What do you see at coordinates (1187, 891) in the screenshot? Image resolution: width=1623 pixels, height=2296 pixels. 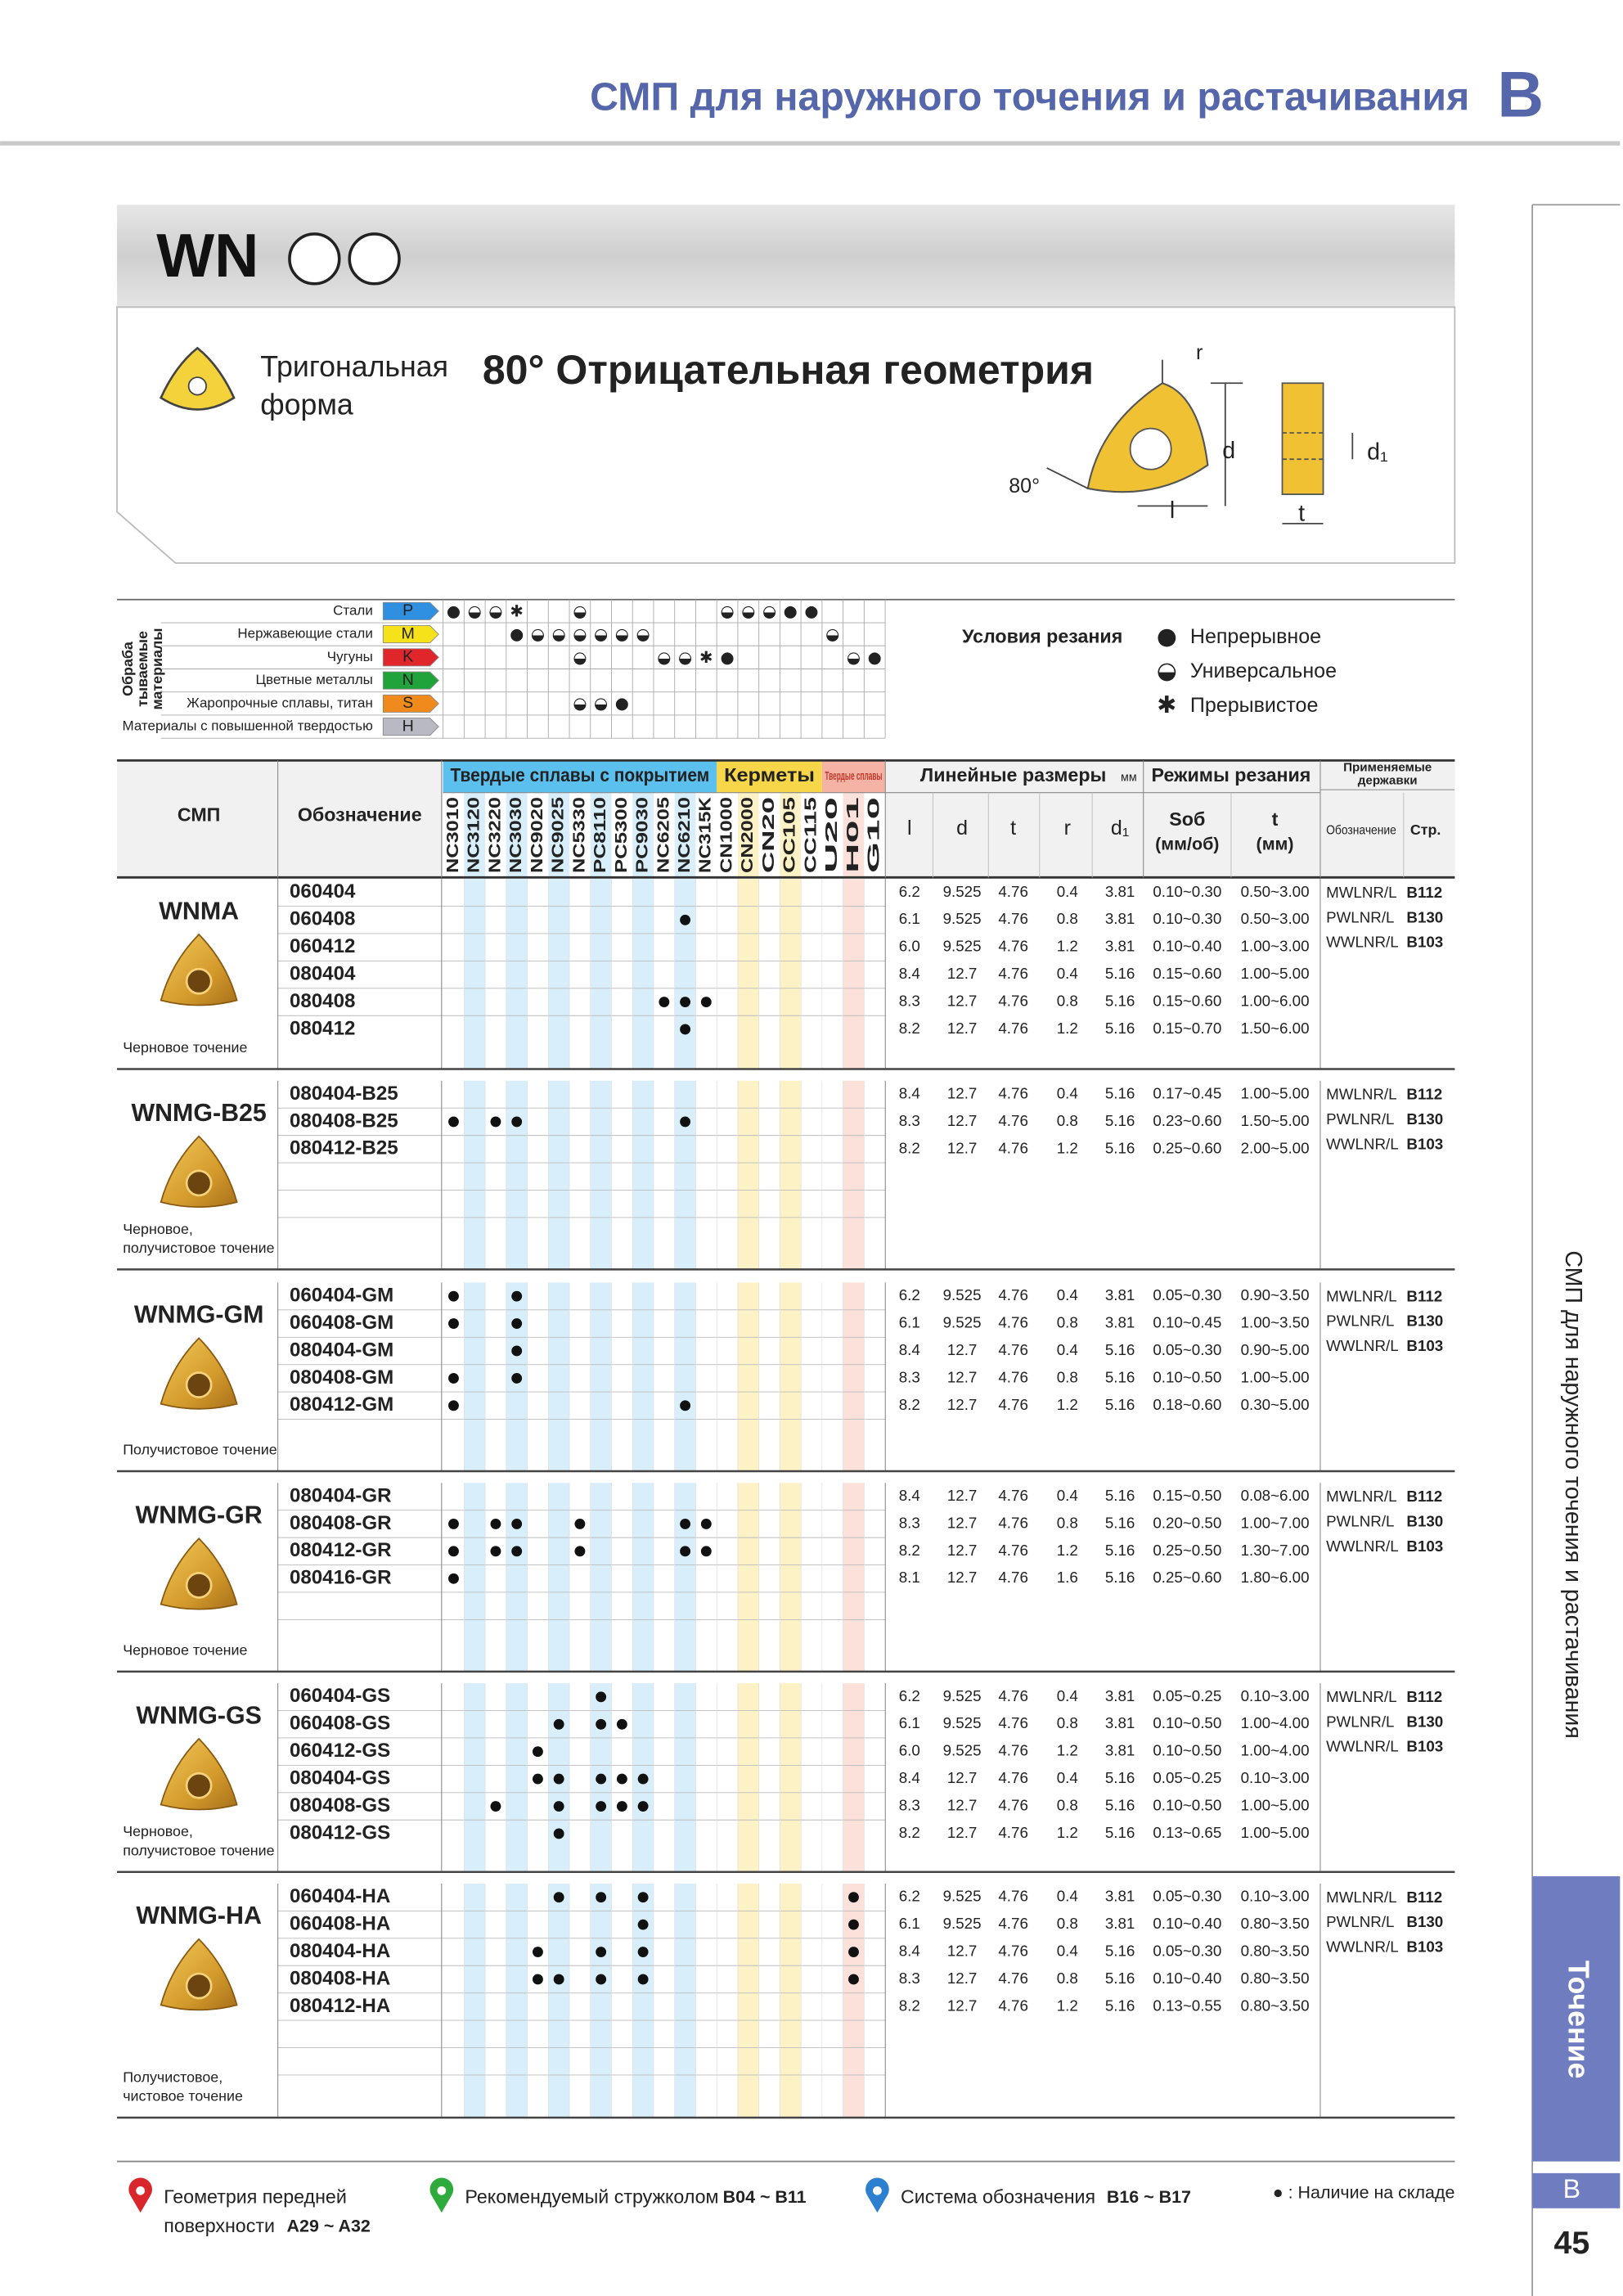 I see `feed-value: 0.10~0.30` at bounding box center [1187, 891].